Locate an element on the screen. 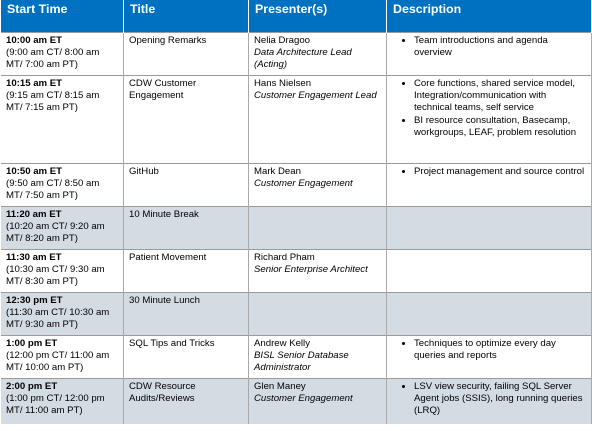  presenter-role: Customer Engagement Lead is located at coordinates (315, 95).